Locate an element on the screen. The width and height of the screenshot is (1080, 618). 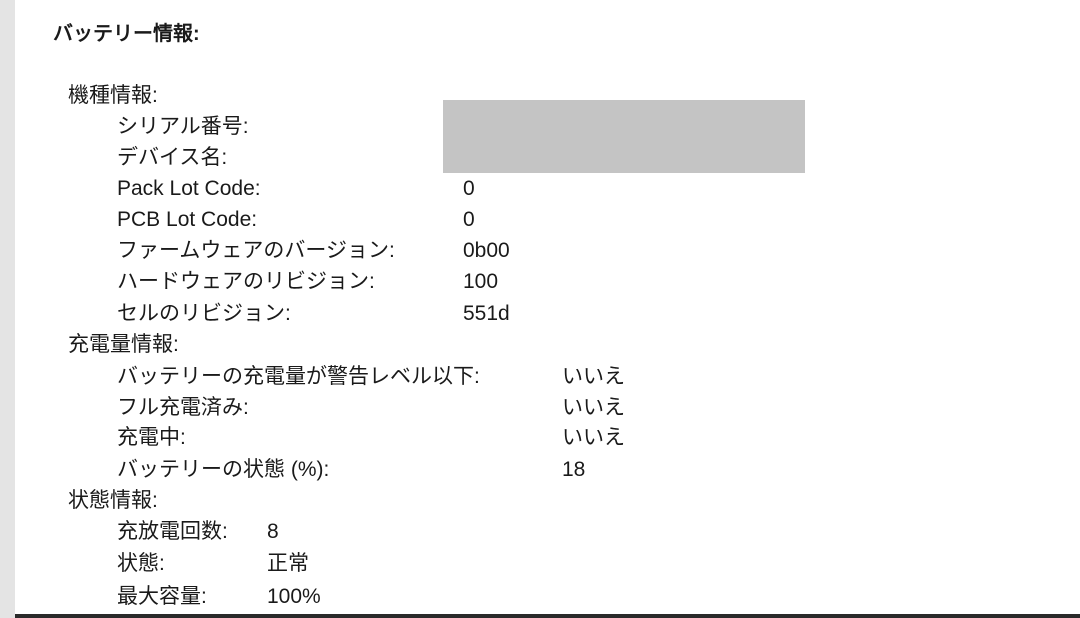
redacted-block is located at coordinates (624, 136).